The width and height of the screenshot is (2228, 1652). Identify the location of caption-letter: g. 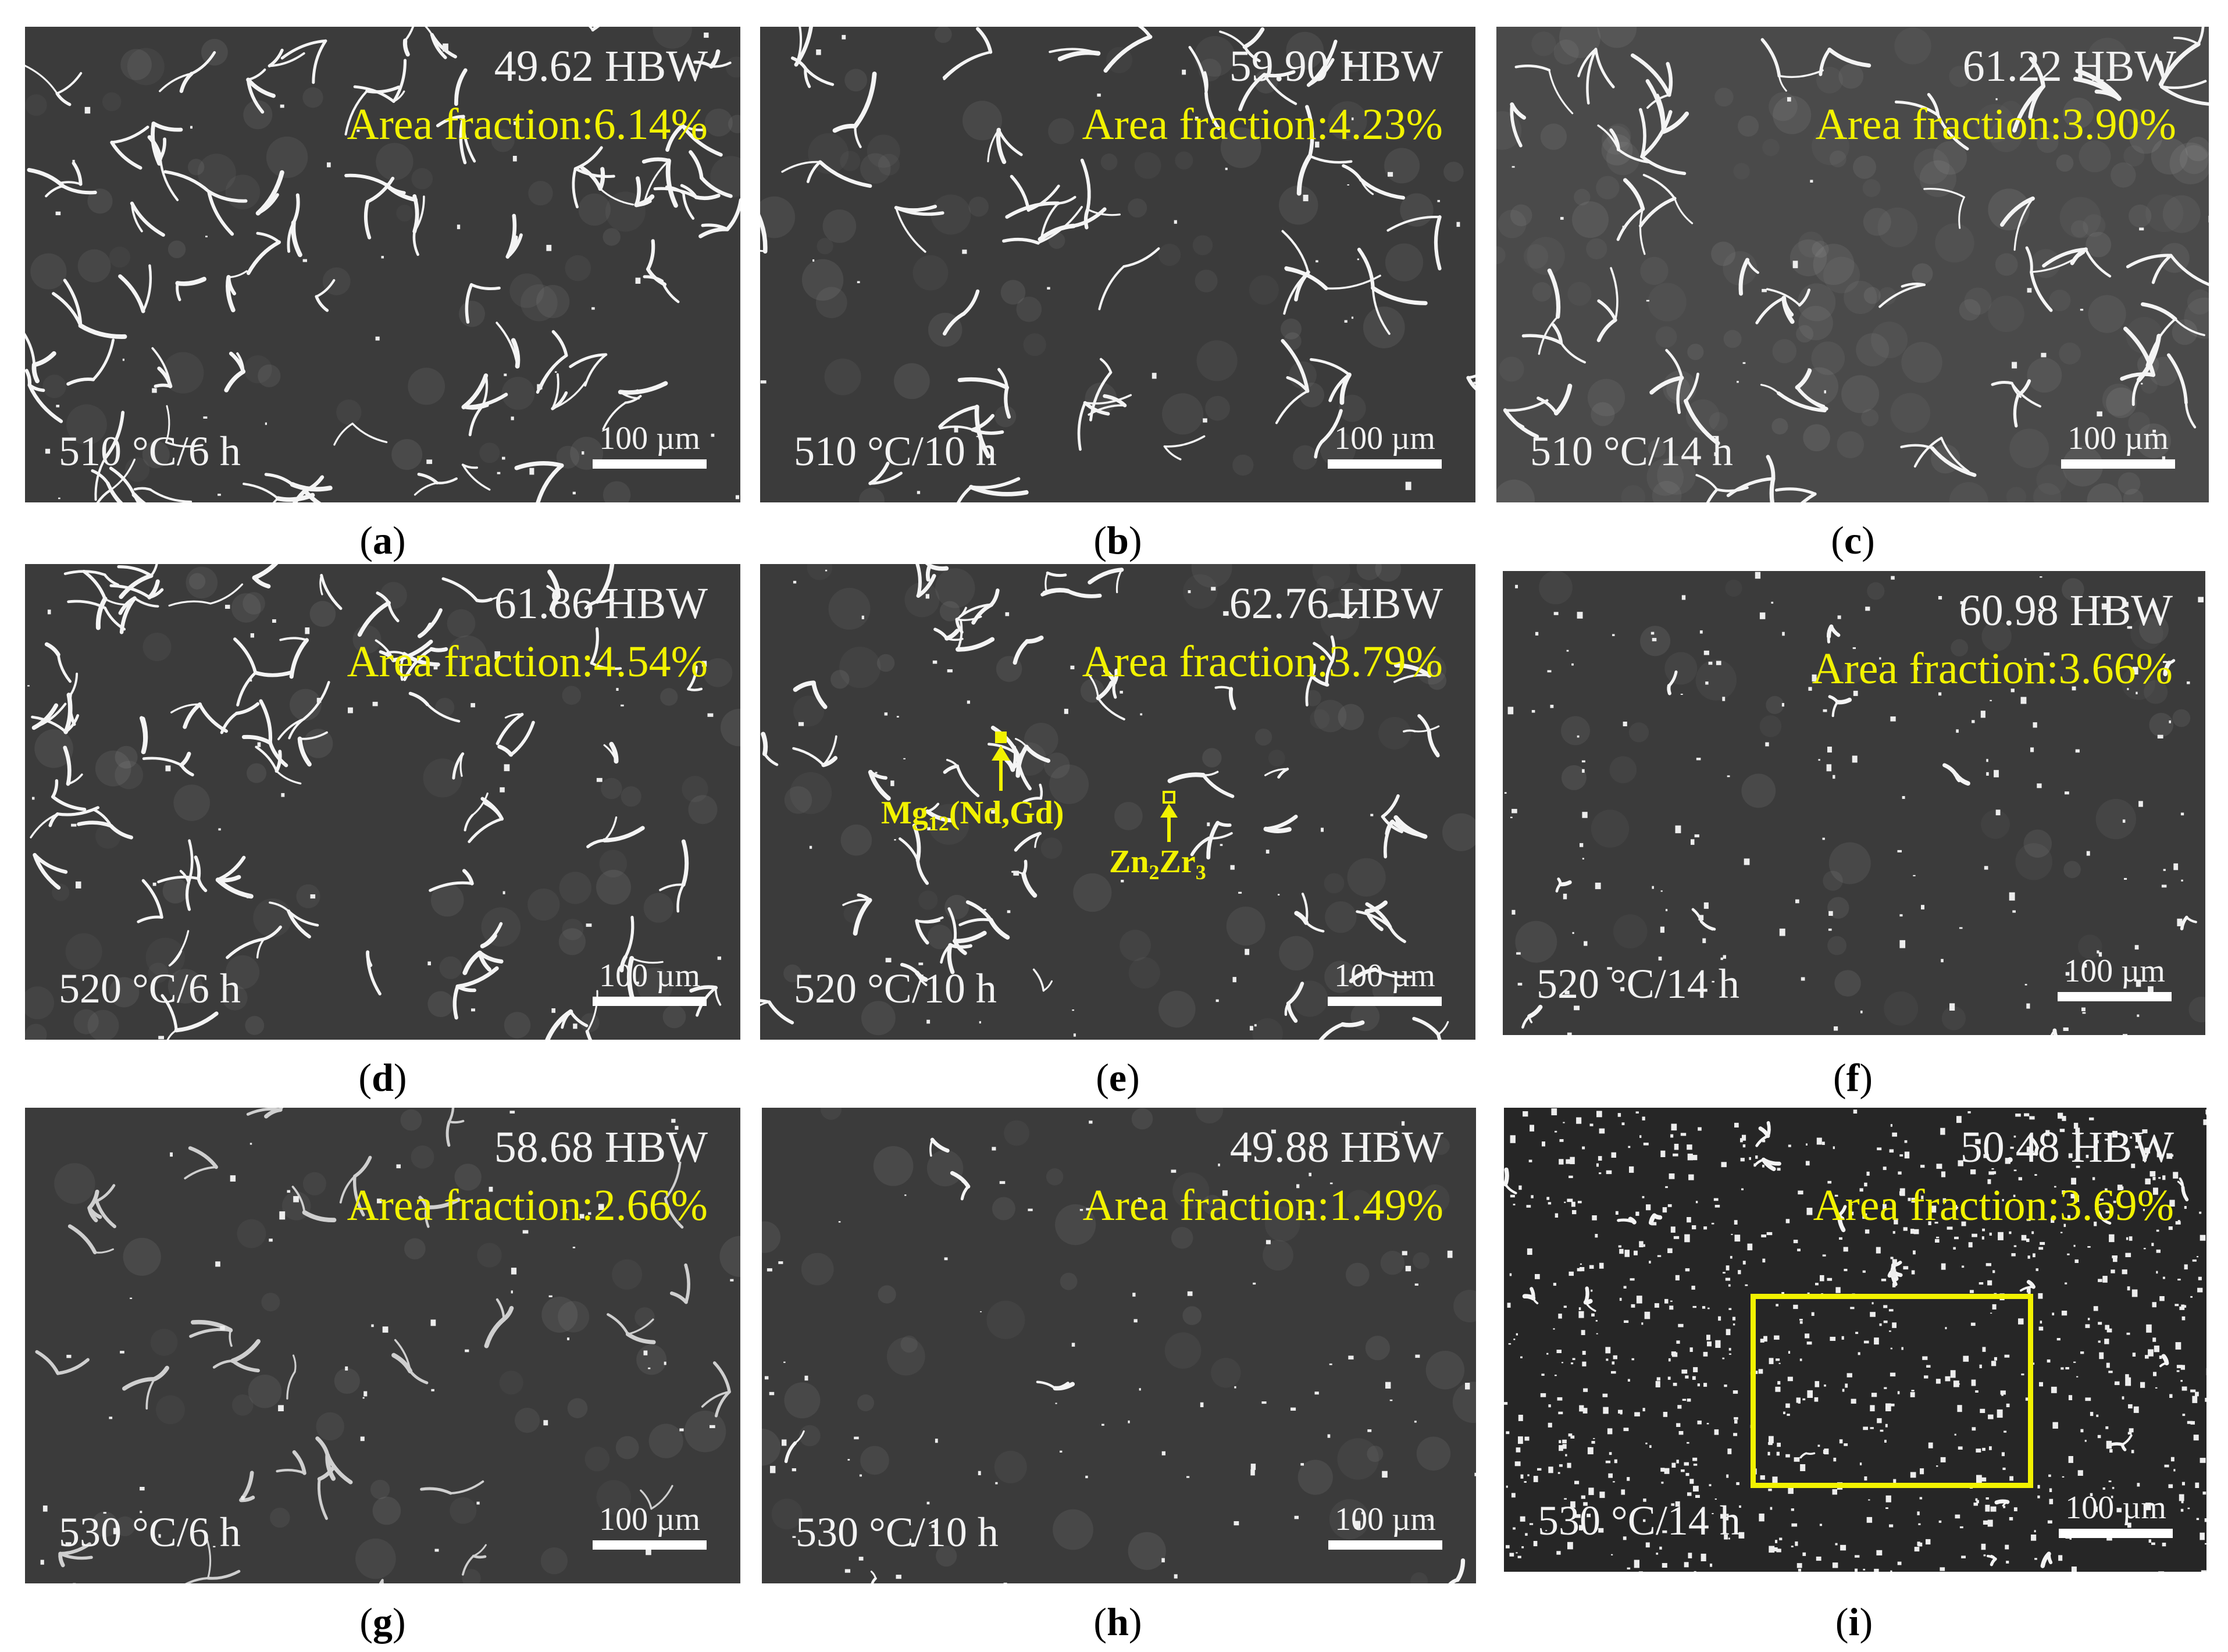
(383, 1622).